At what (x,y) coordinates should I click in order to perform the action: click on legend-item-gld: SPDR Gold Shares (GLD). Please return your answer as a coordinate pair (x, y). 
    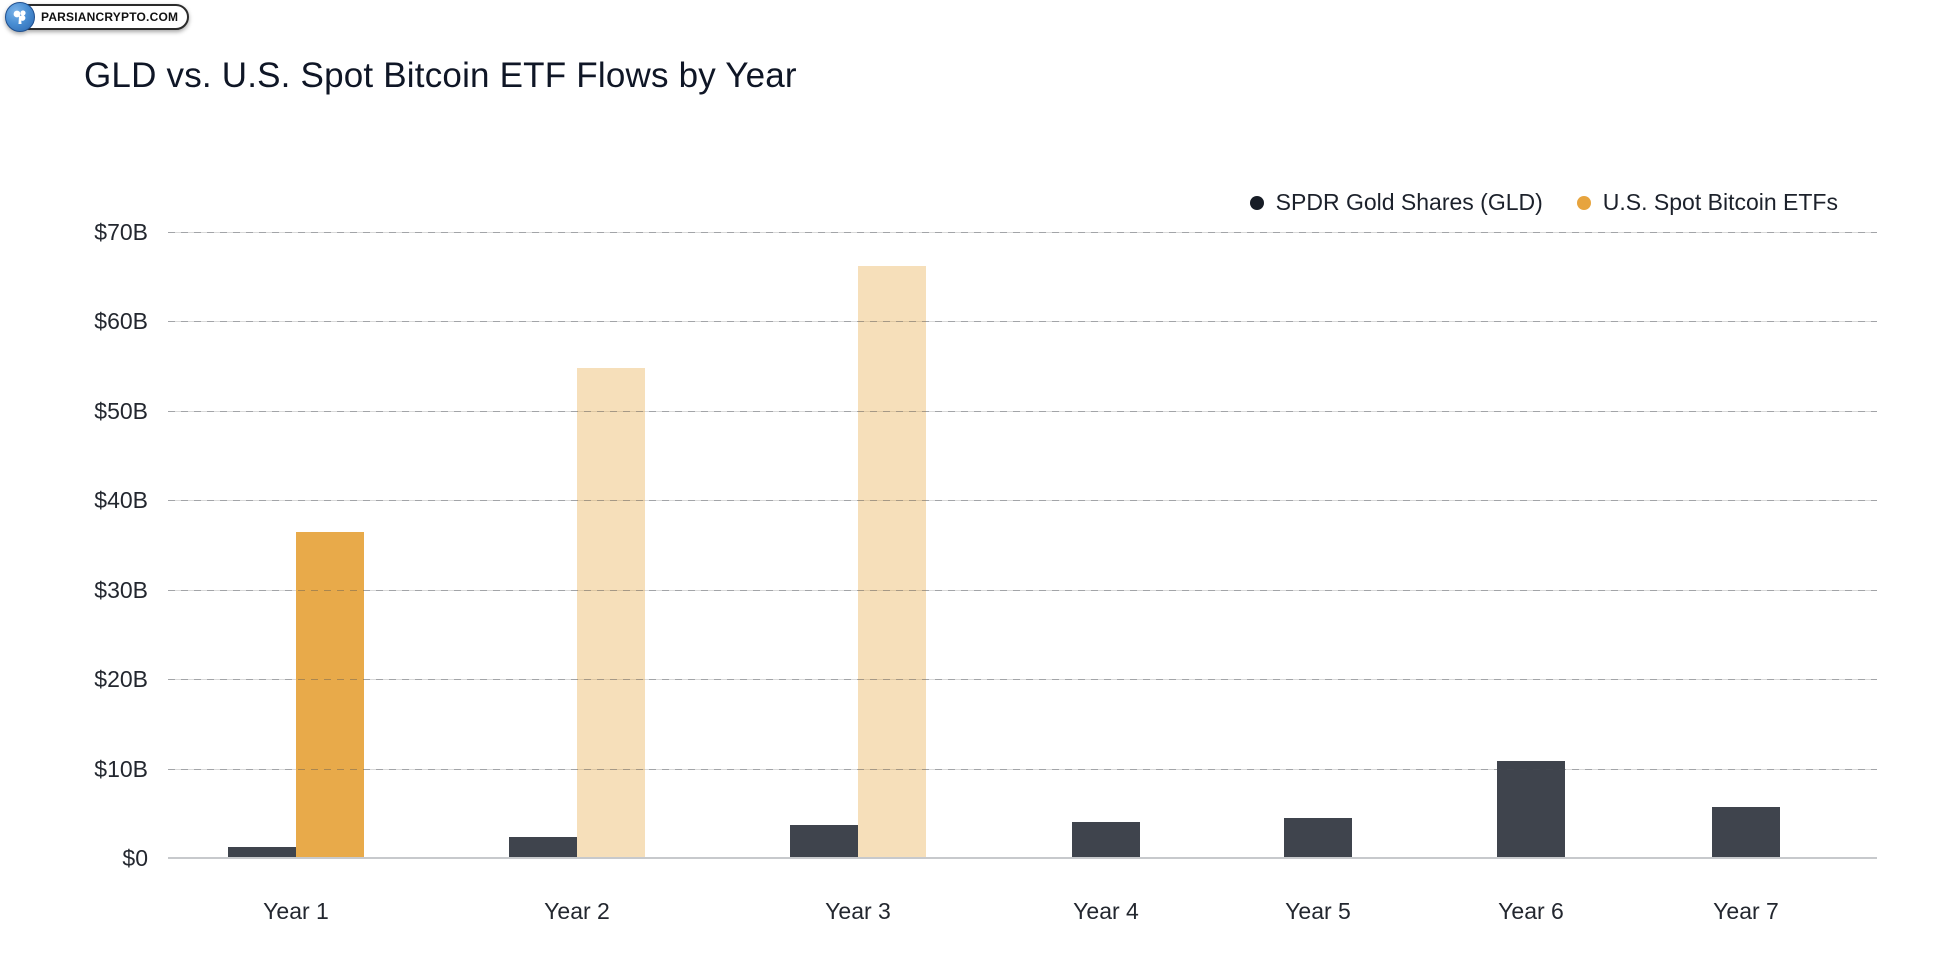
    Looking at the image, I should click on (1396, 202).